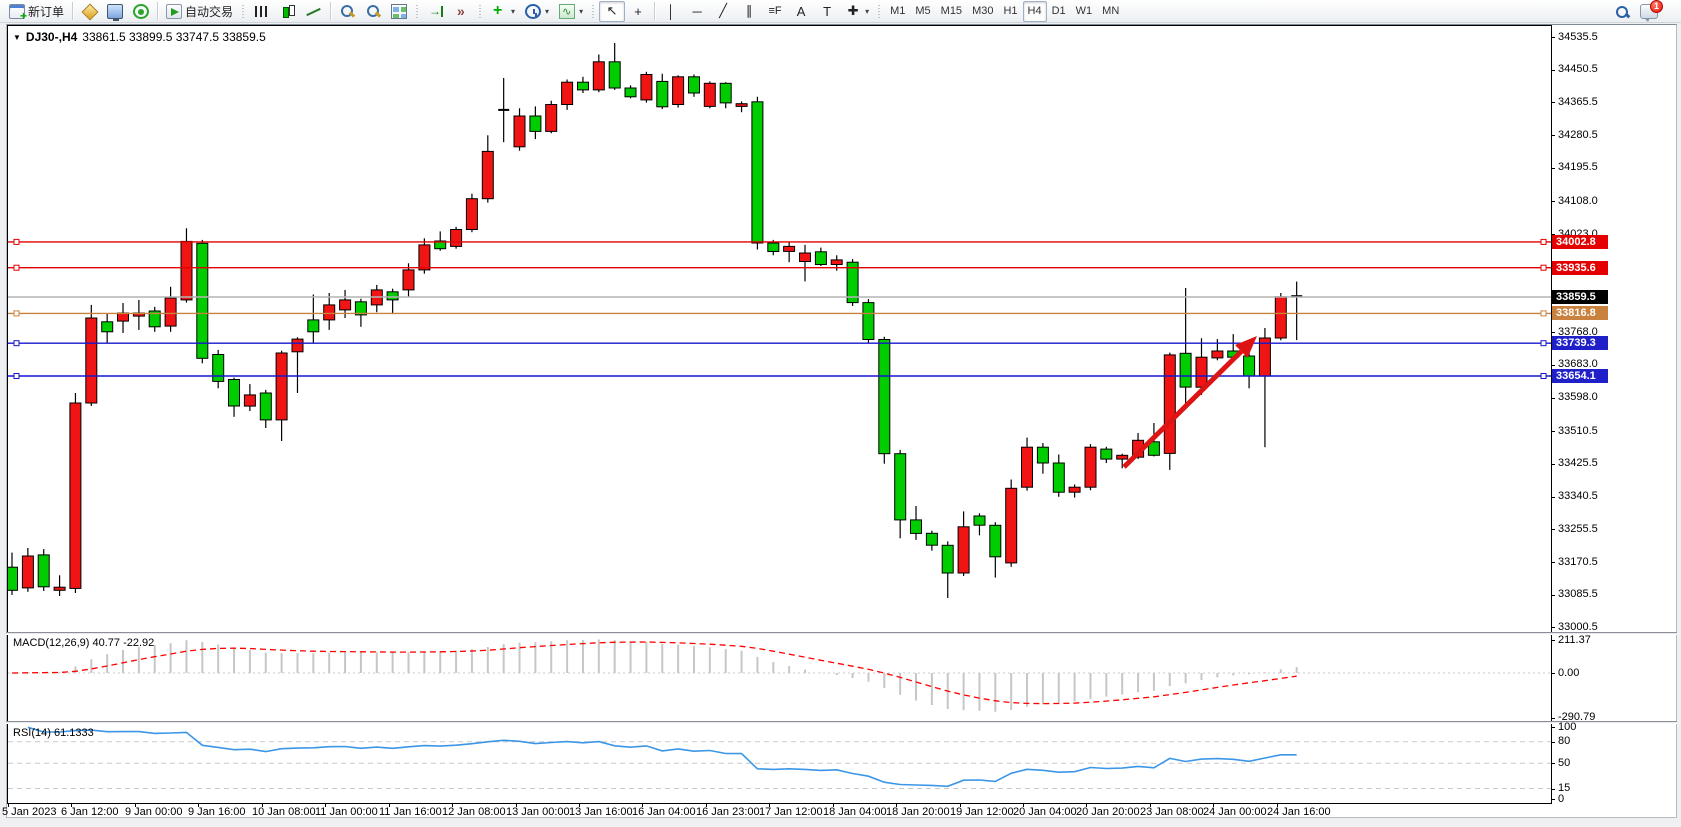 This screenshot has width=1681, height=827. Describe the element at coordinates (1084, 11) in the screenshot. I see `timeframe-button-w1: W1` at that location.